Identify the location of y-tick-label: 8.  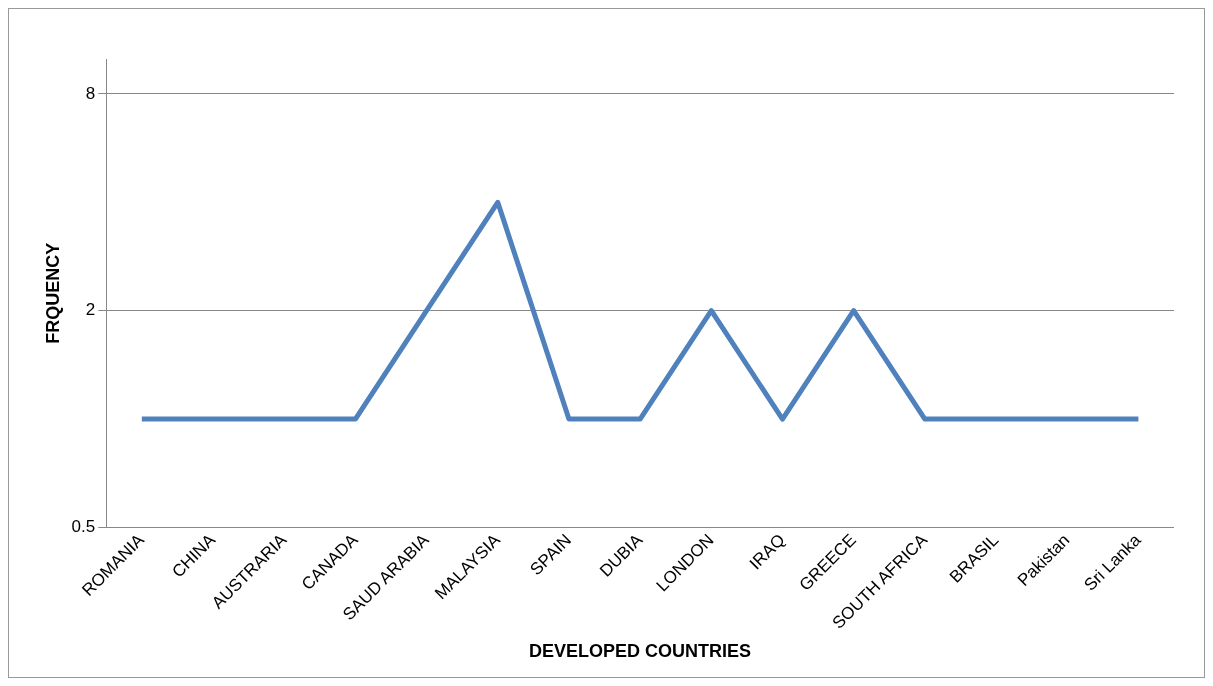
(90, 93).